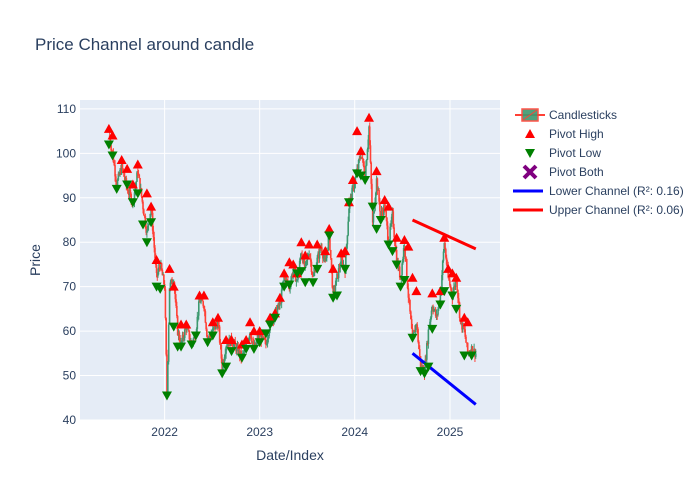 The width and height of the screenshot is (700, 500). I want to click on legend-item: Upper Channel (R²: 0.06), so click(598, 210).